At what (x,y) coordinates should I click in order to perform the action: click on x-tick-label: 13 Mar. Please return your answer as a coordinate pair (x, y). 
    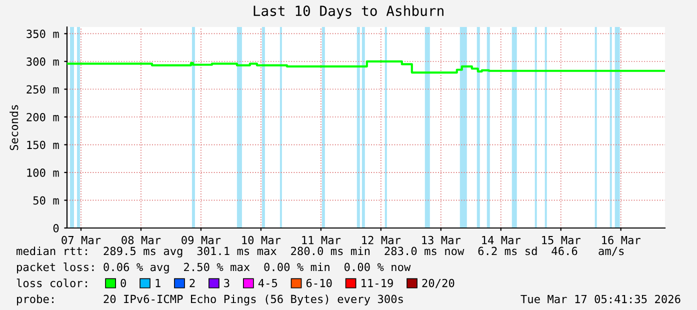
    Looking at the image, I should click on (441, 240).